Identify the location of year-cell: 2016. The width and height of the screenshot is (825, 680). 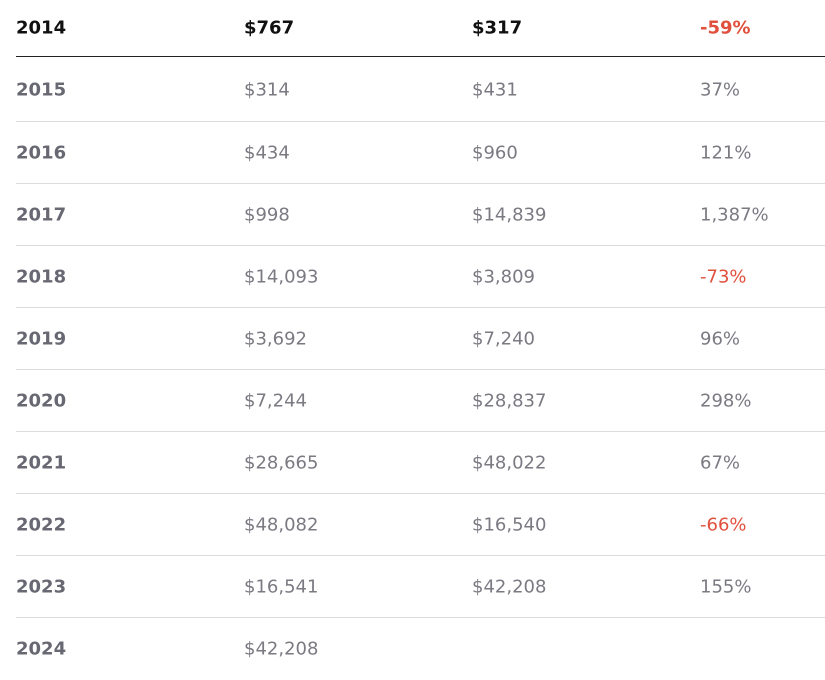
(41, 152).